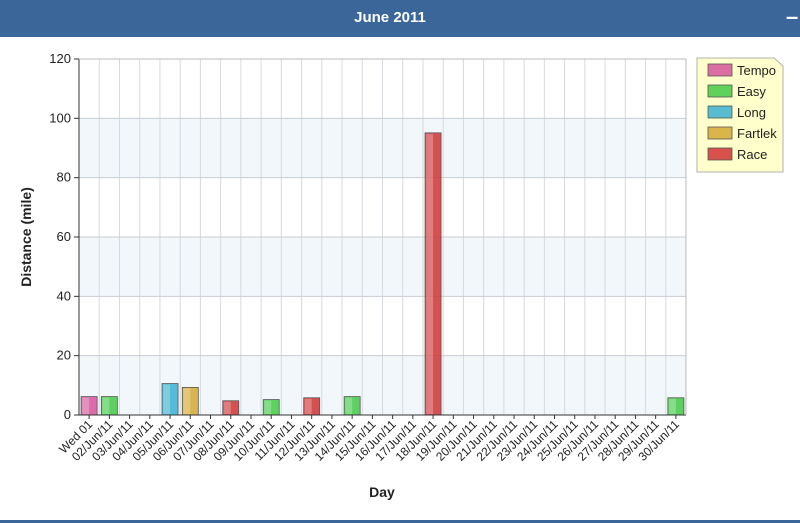  I want to click on legend-item-tempo: Tempo, so click(741, 70).